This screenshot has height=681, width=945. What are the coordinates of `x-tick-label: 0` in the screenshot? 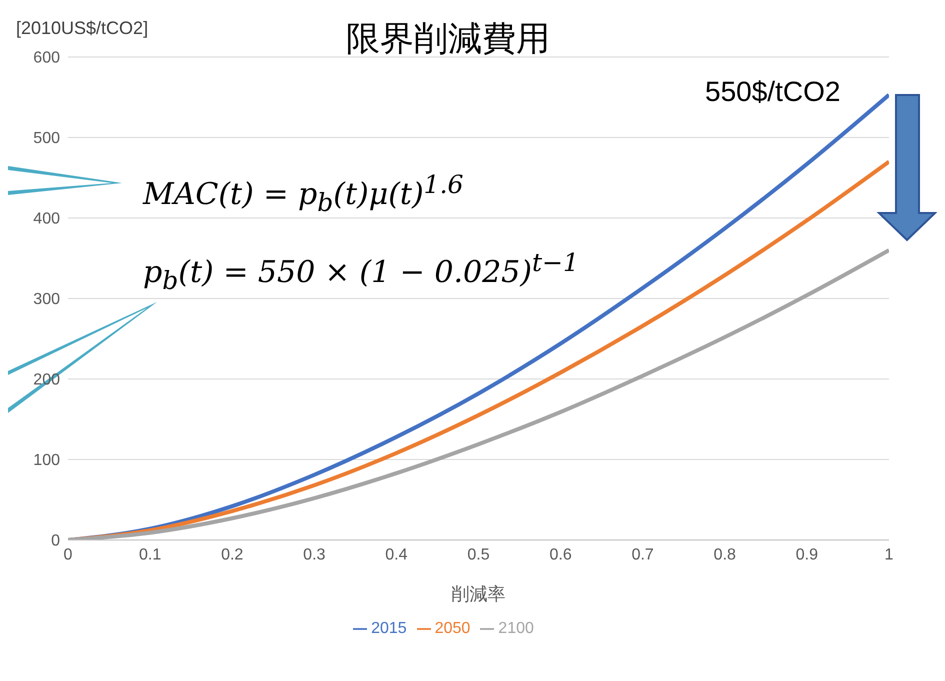 It's located at (68, 555).